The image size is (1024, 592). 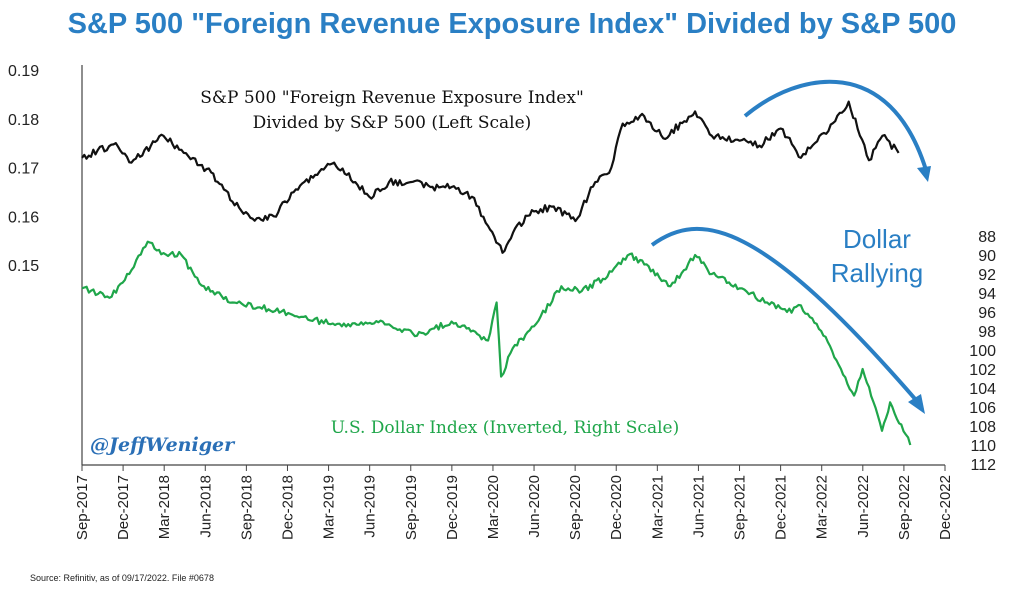 I want to click on x-tick-label: Jun-2018, so click(x=205, y=506).